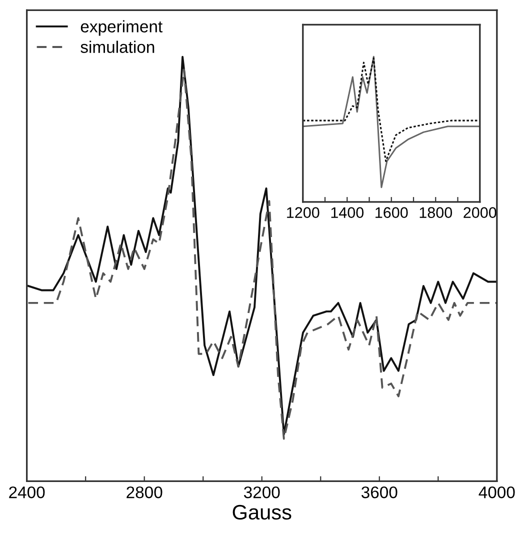  Describe the element at coordinates (144, 492) in the screenshot. I see `x-tick-label: 2800` at that location.